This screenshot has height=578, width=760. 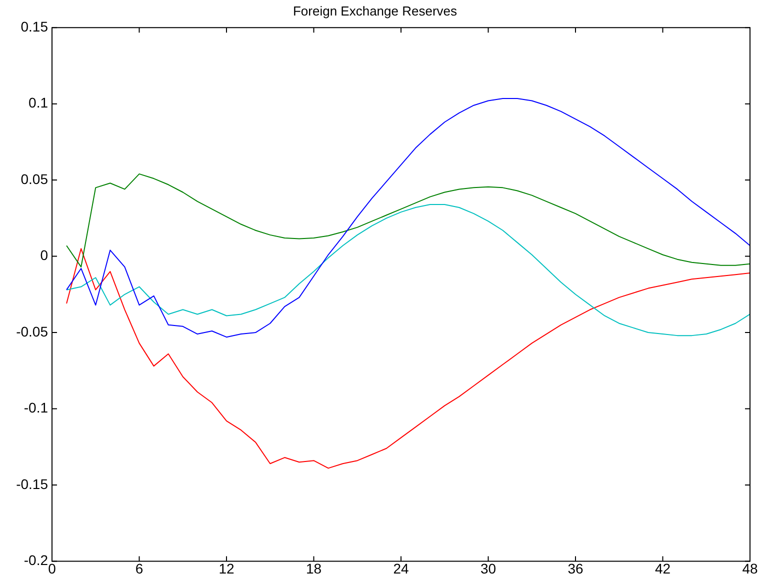 What do you see at coordinates (375, 10) in the screenshot?
I see `chart-title: Foreign Exchange Reserves` at bounding box center [375, 10].